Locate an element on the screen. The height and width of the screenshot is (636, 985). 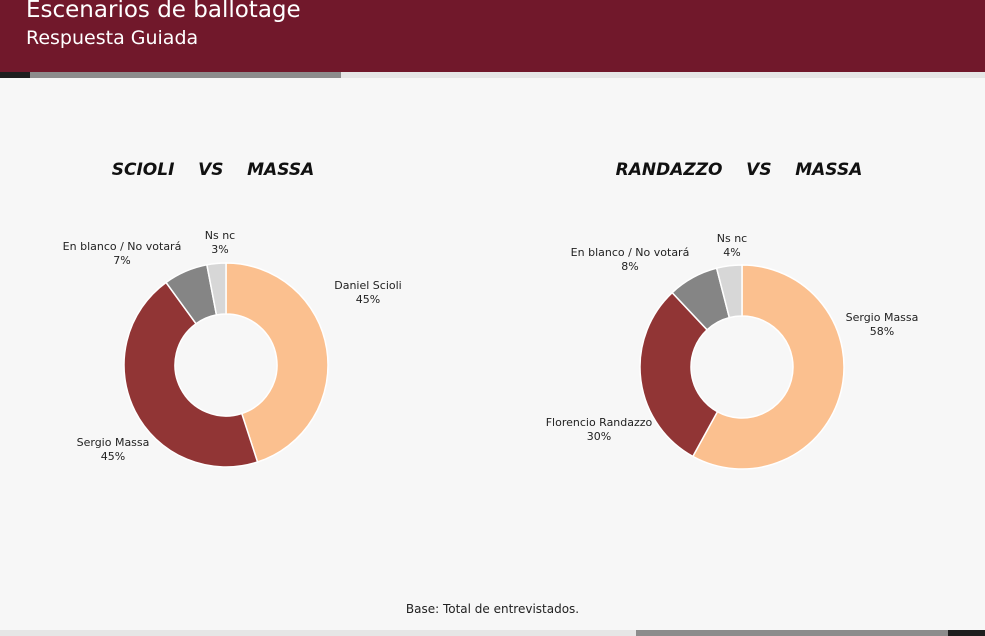
bottom-band-light is located at coordinates (318, 633).